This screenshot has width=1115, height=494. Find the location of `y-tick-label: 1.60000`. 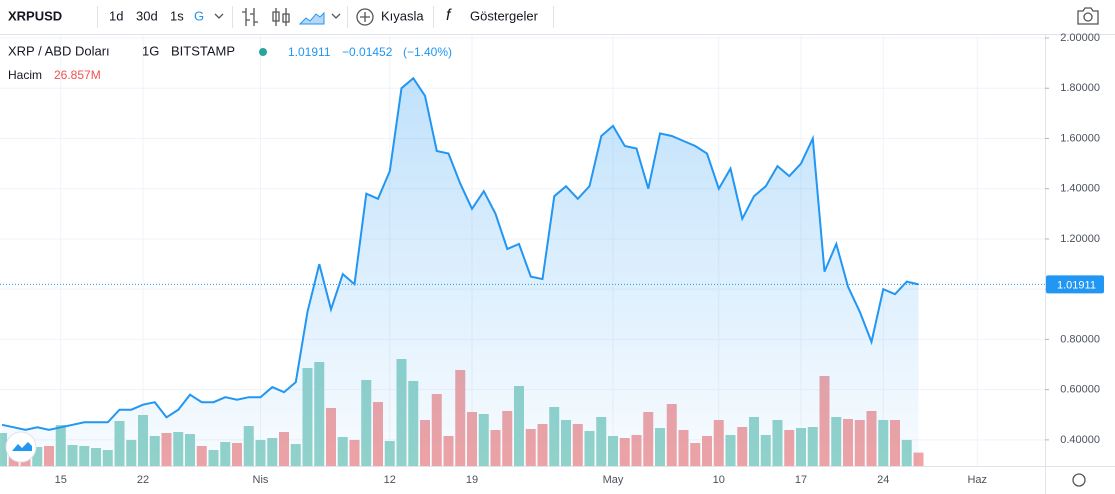

y-tick-label: 1.60000 is located at coordinates (1080, 138).